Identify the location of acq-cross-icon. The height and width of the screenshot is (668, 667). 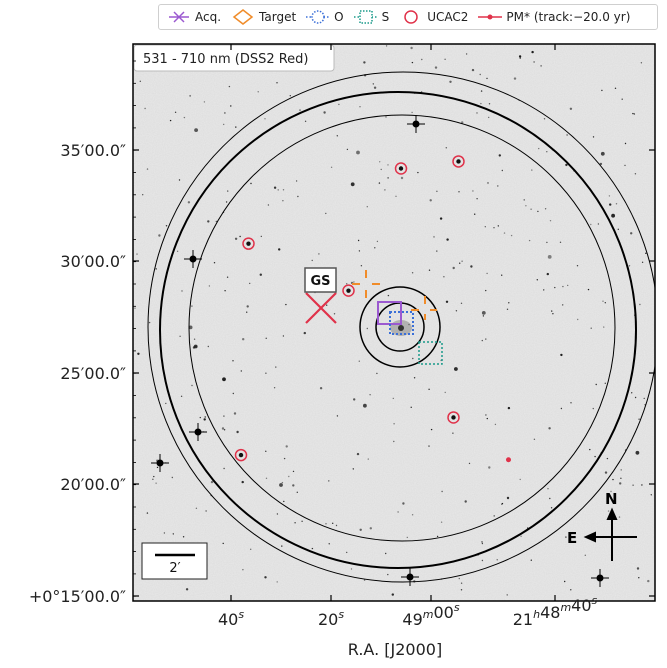
(179, 17).